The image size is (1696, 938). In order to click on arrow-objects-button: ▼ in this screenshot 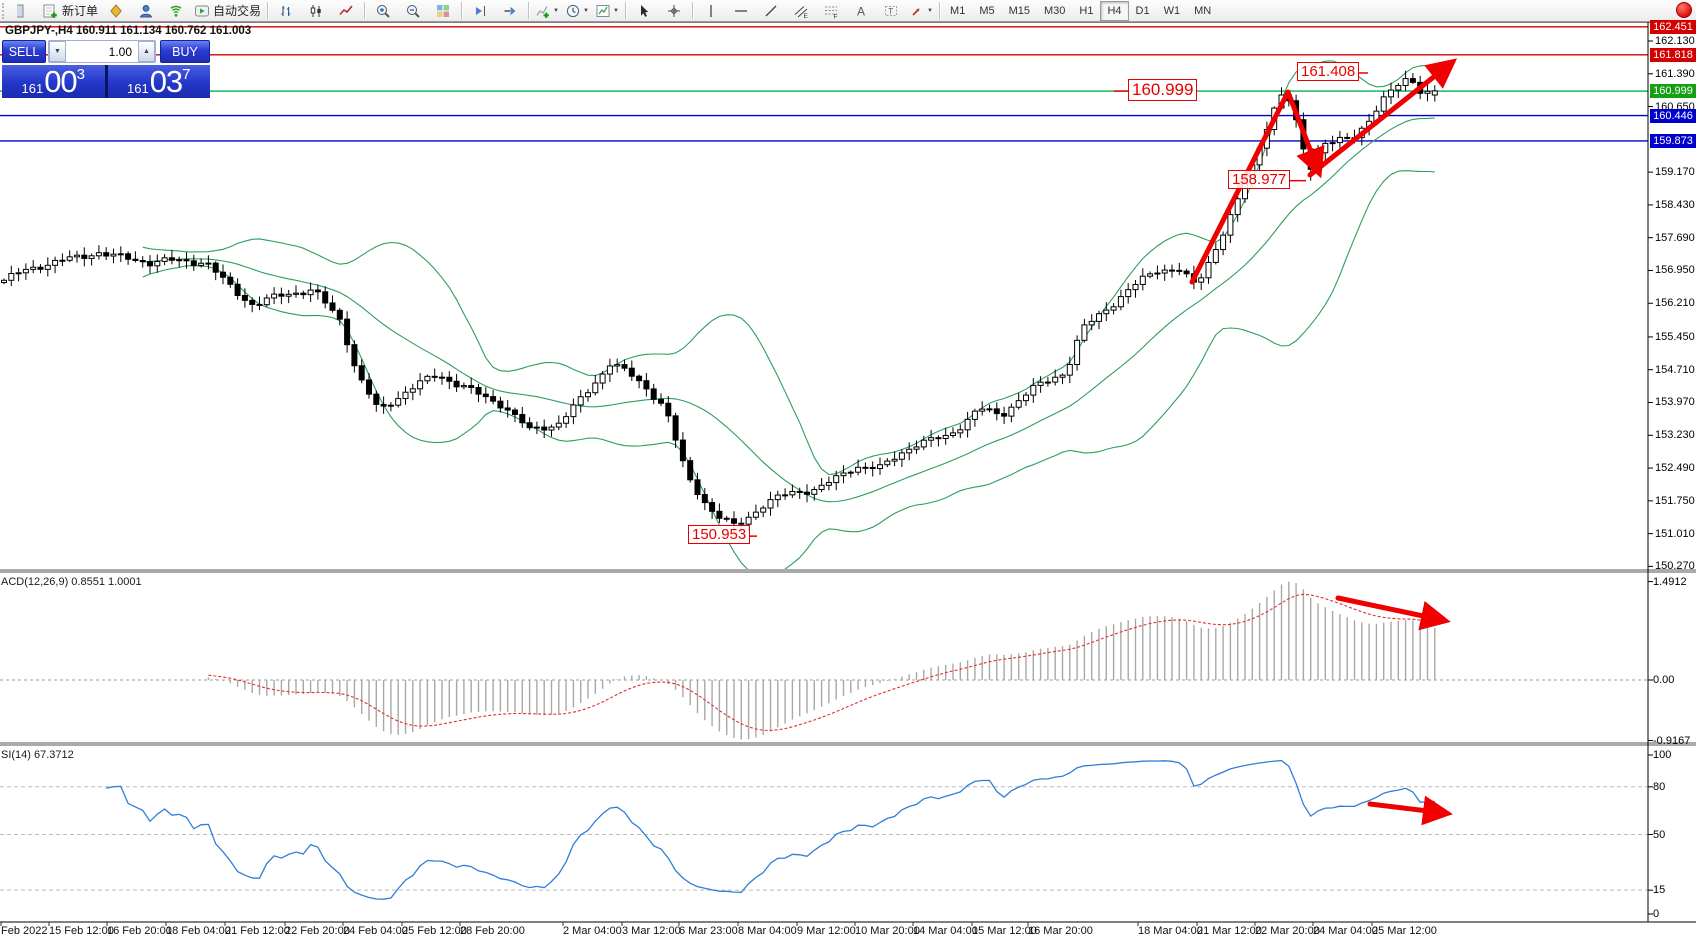, I will do `click(921, 10)`.